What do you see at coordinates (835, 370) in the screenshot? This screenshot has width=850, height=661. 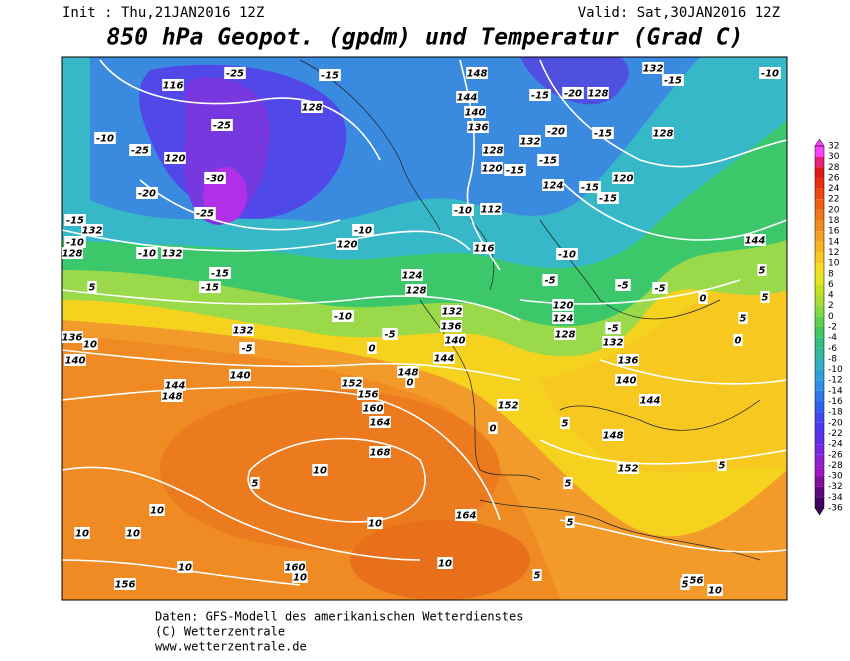 I see `colorbar-label: -10` at bounding box center [835, 370].